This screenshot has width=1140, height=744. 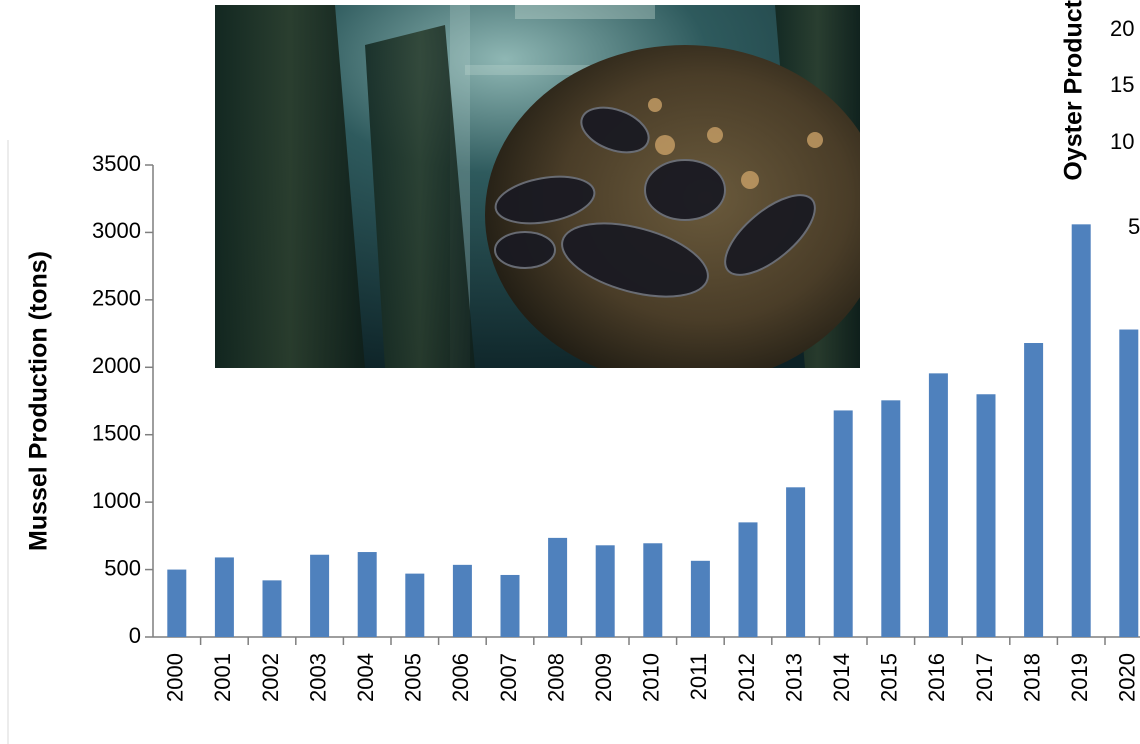 I want to click on x-tick-label: 2008, so click(x=555, y=677).